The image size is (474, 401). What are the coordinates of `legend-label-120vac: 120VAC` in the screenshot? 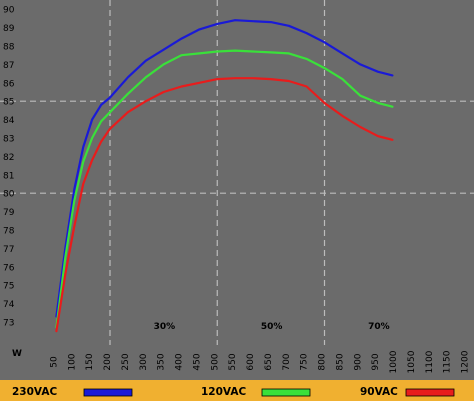 It's located at (223, 392).